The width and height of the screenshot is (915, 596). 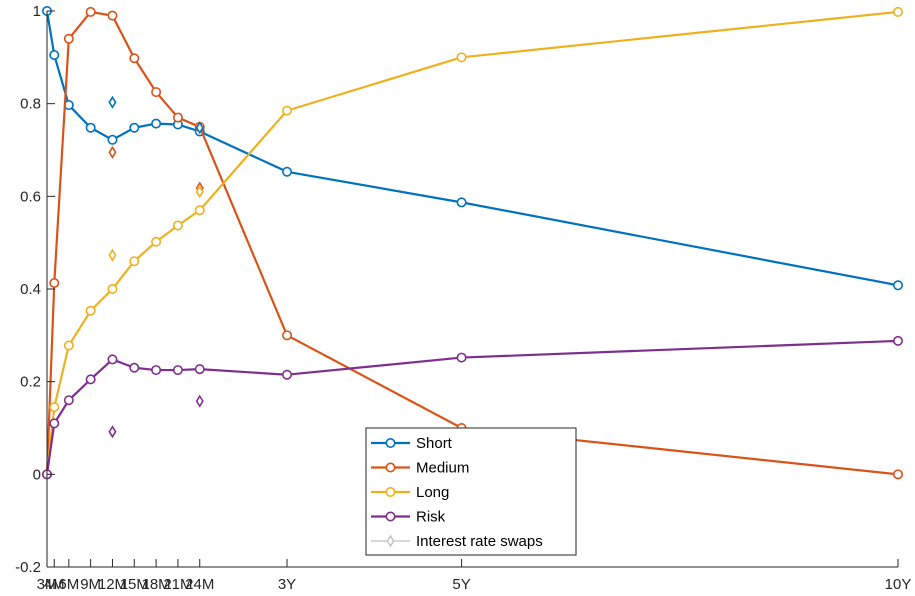 I want to click on x-tick-label: 15M, so click(x=134, y=584).